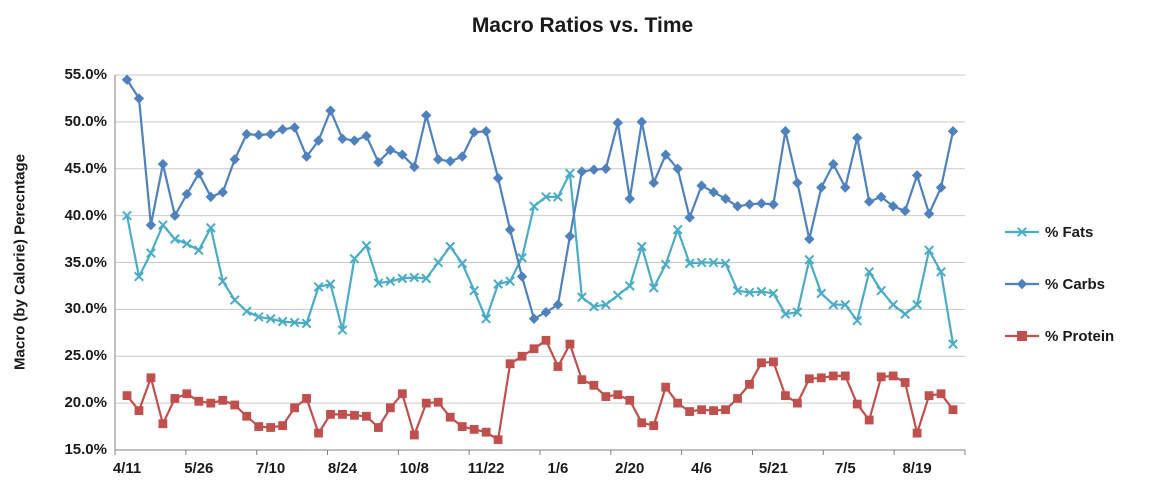  What do you see at coordinates (271, 468) in the screenshot?
I see `x-tick-label: 7/10` at bounding box center [271, 468].